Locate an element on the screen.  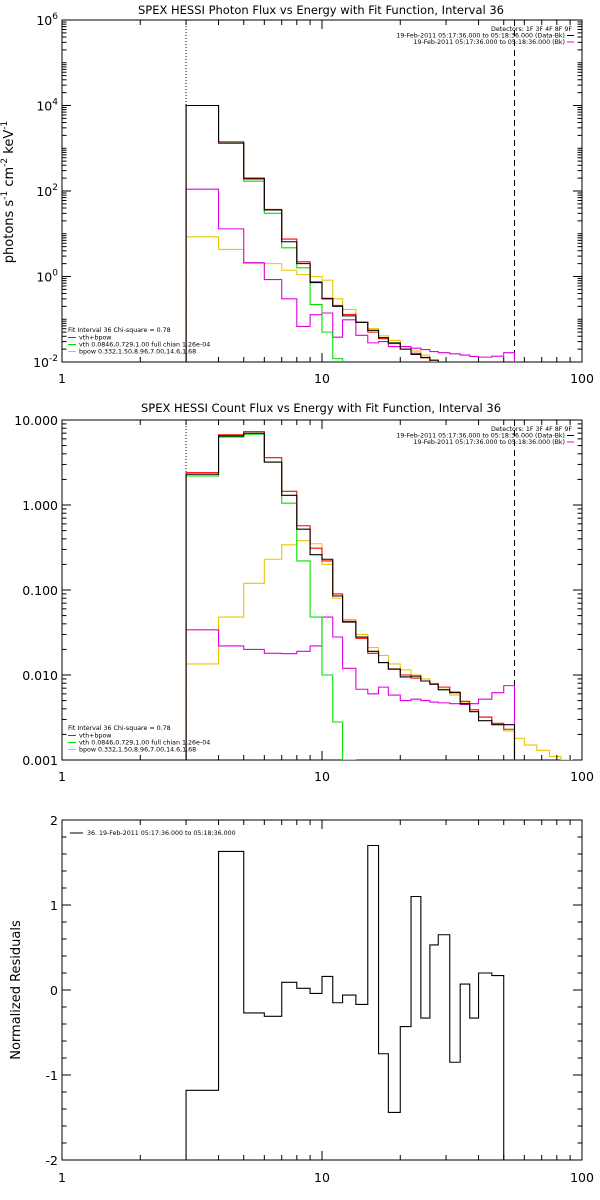
count-flux-xtick-label: 100 is located at coordinates (582, 776).